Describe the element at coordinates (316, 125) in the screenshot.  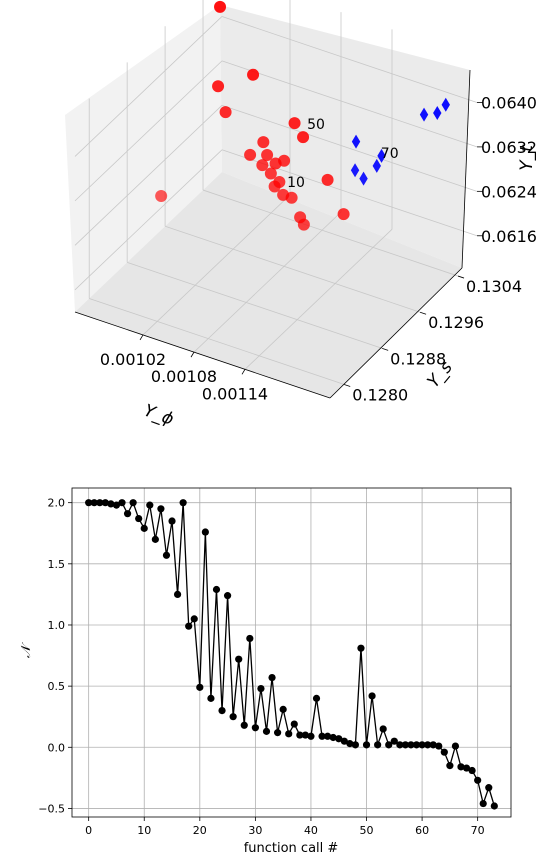
I see `point-annotation-3d: 50` at that location.